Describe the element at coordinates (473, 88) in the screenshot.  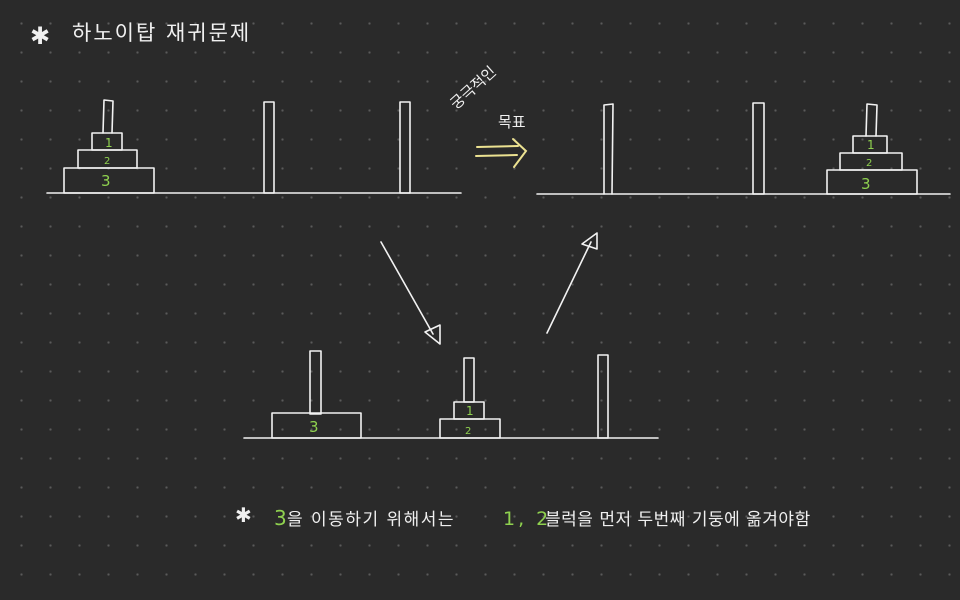
I see `goal-label-line1: 궁극적인` at that location.